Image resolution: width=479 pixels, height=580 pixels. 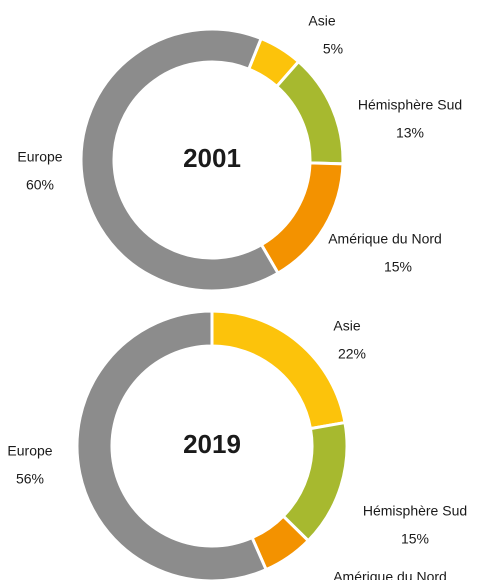 What do you see at coordinates (333, 49) in the screenshot?
I see `slice-value: 5%` at bounding box center [333, 49].